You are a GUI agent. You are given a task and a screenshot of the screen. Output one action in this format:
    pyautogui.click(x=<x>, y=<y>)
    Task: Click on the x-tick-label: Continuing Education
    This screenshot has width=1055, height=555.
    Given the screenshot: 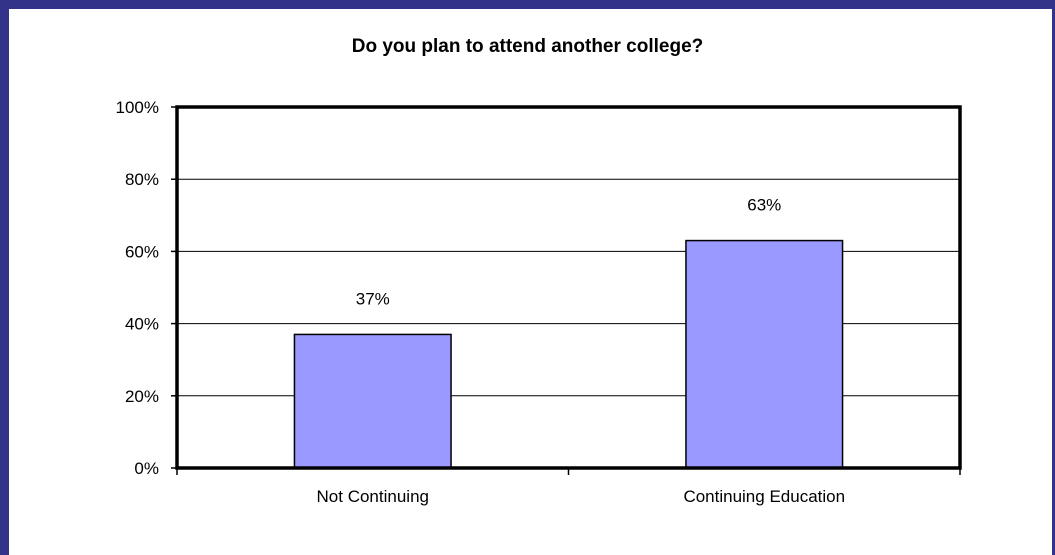 What is the action you would take?
    pyautogui.click(x=764, y=496)
    